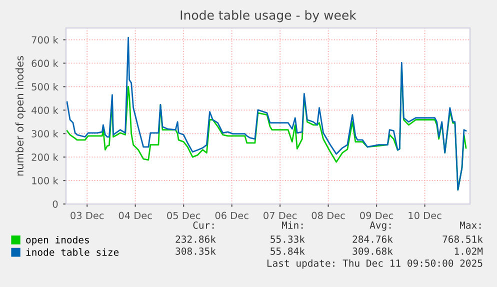 The image size is (497, 287). Describe the element at coordinates (135, 216) in the screenshot. I see `x-tick-label: 04 Dec` at that location.